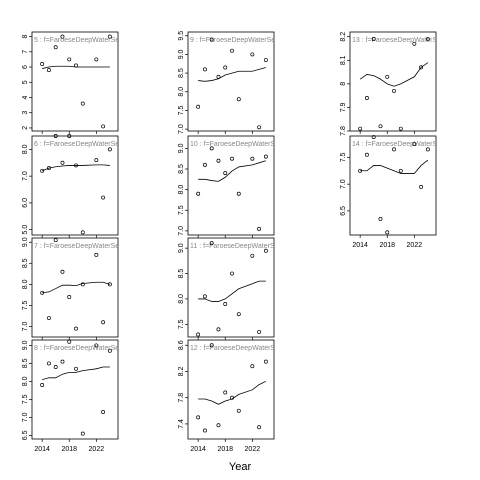 Image resolution: width=480 pixels, height=480 pixels. I want to click on x-tick-label: 2022, so click(415, 245).